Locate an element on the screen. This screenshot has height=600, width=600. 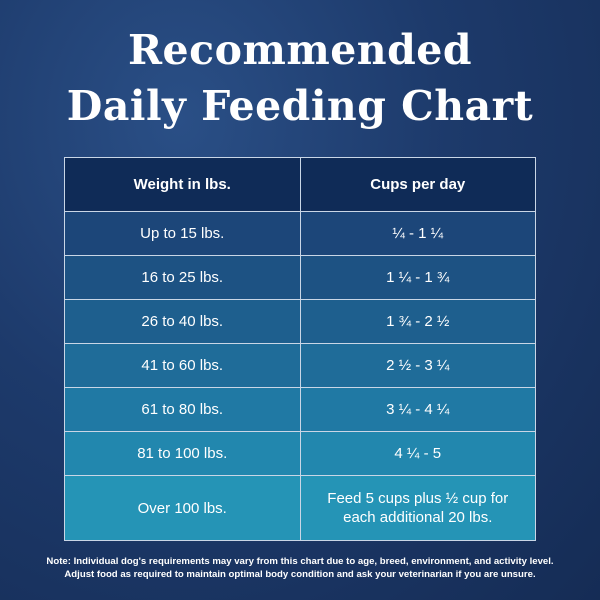
cups-text: Feed 5 cups plus ½ cup for is located at coordinates (418, 498).